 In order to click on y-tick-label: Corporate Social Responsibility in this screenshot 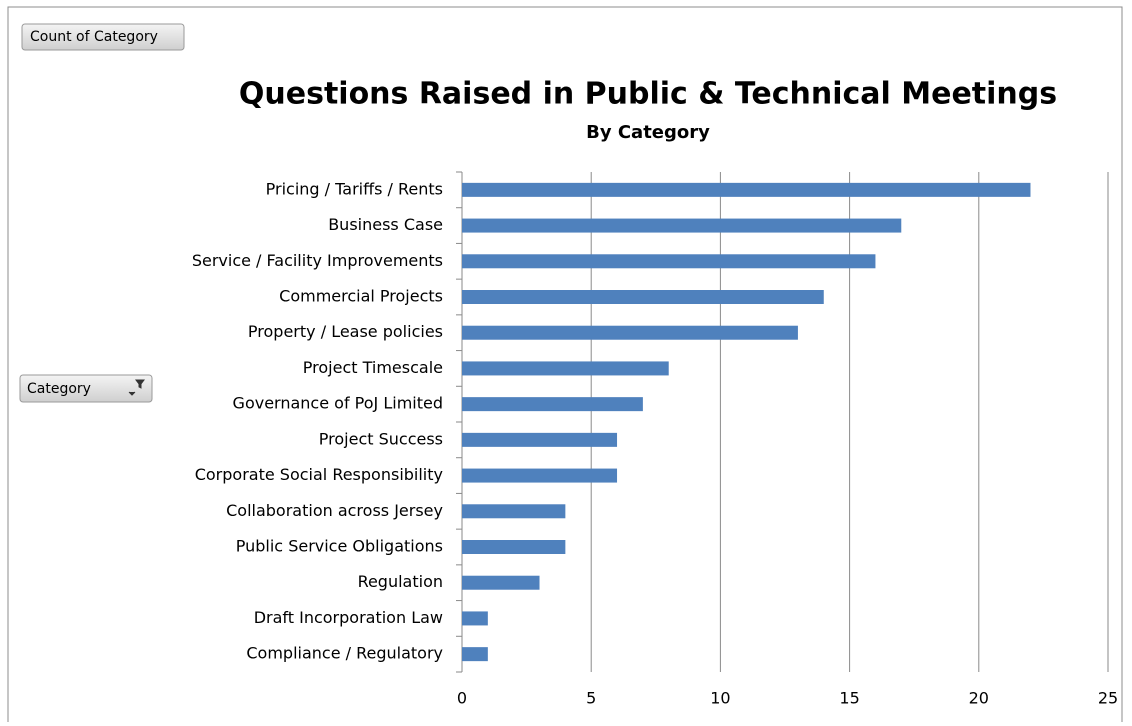, I will do `click(319, 474)`.